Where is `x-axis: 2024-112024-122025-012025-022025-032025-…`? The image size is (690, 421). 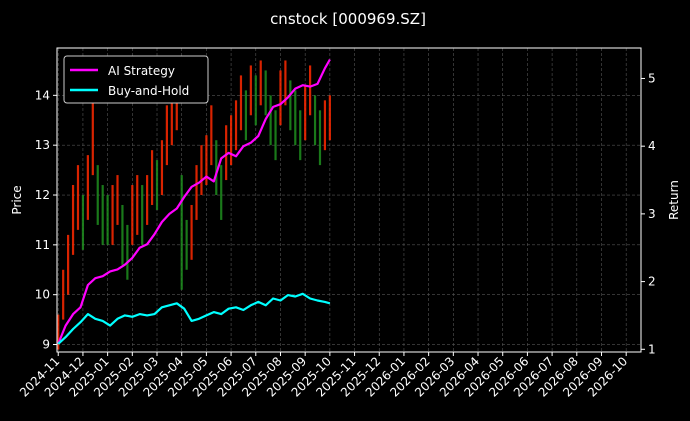
x-axis: 2024-112024-122025-012025-022025-032025-… is located at coordinates (323, 376).